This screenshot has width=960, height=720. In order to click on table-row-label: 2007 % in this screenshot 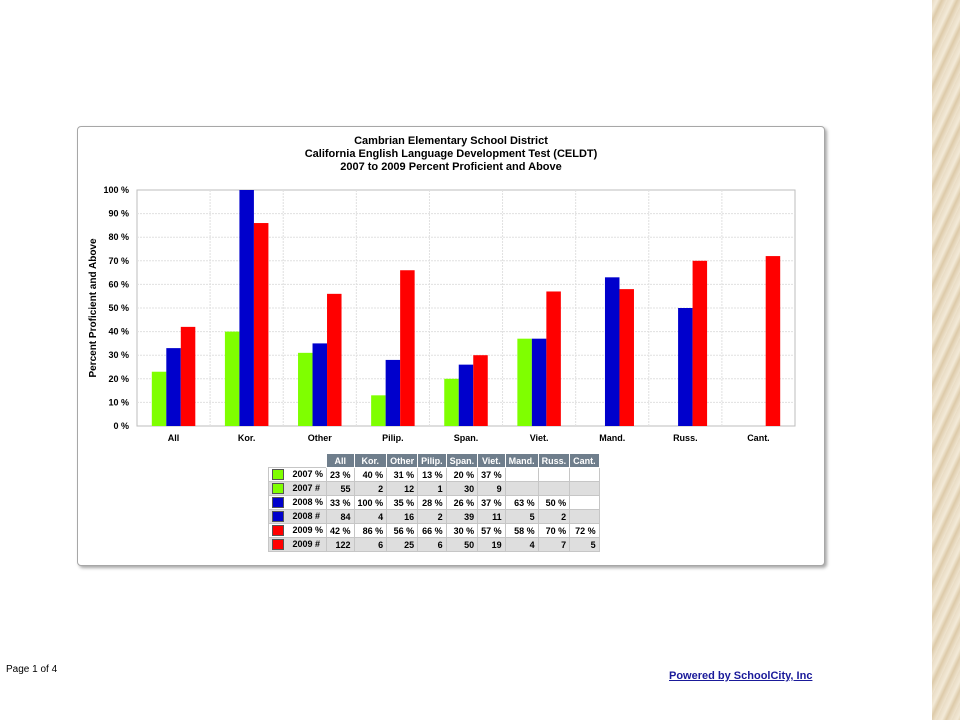, I will do `click(297, 474)`.